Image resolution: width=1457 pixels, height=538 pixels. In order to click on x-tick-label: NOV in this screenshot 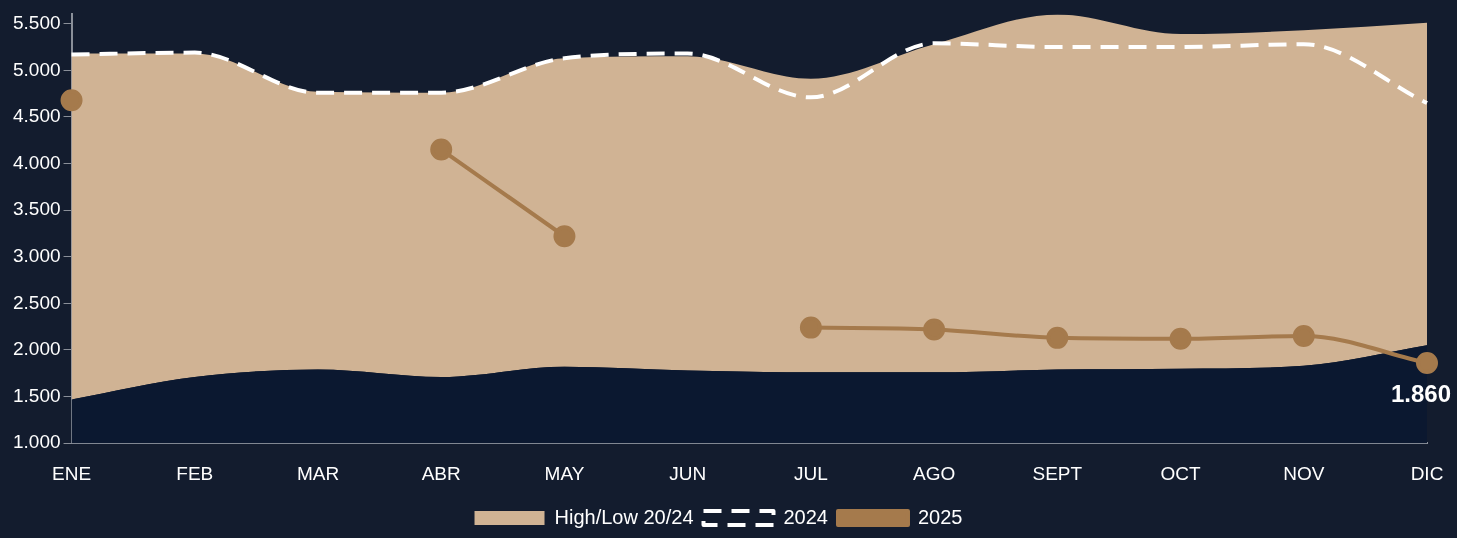, I will do `click(1304, 473)`.